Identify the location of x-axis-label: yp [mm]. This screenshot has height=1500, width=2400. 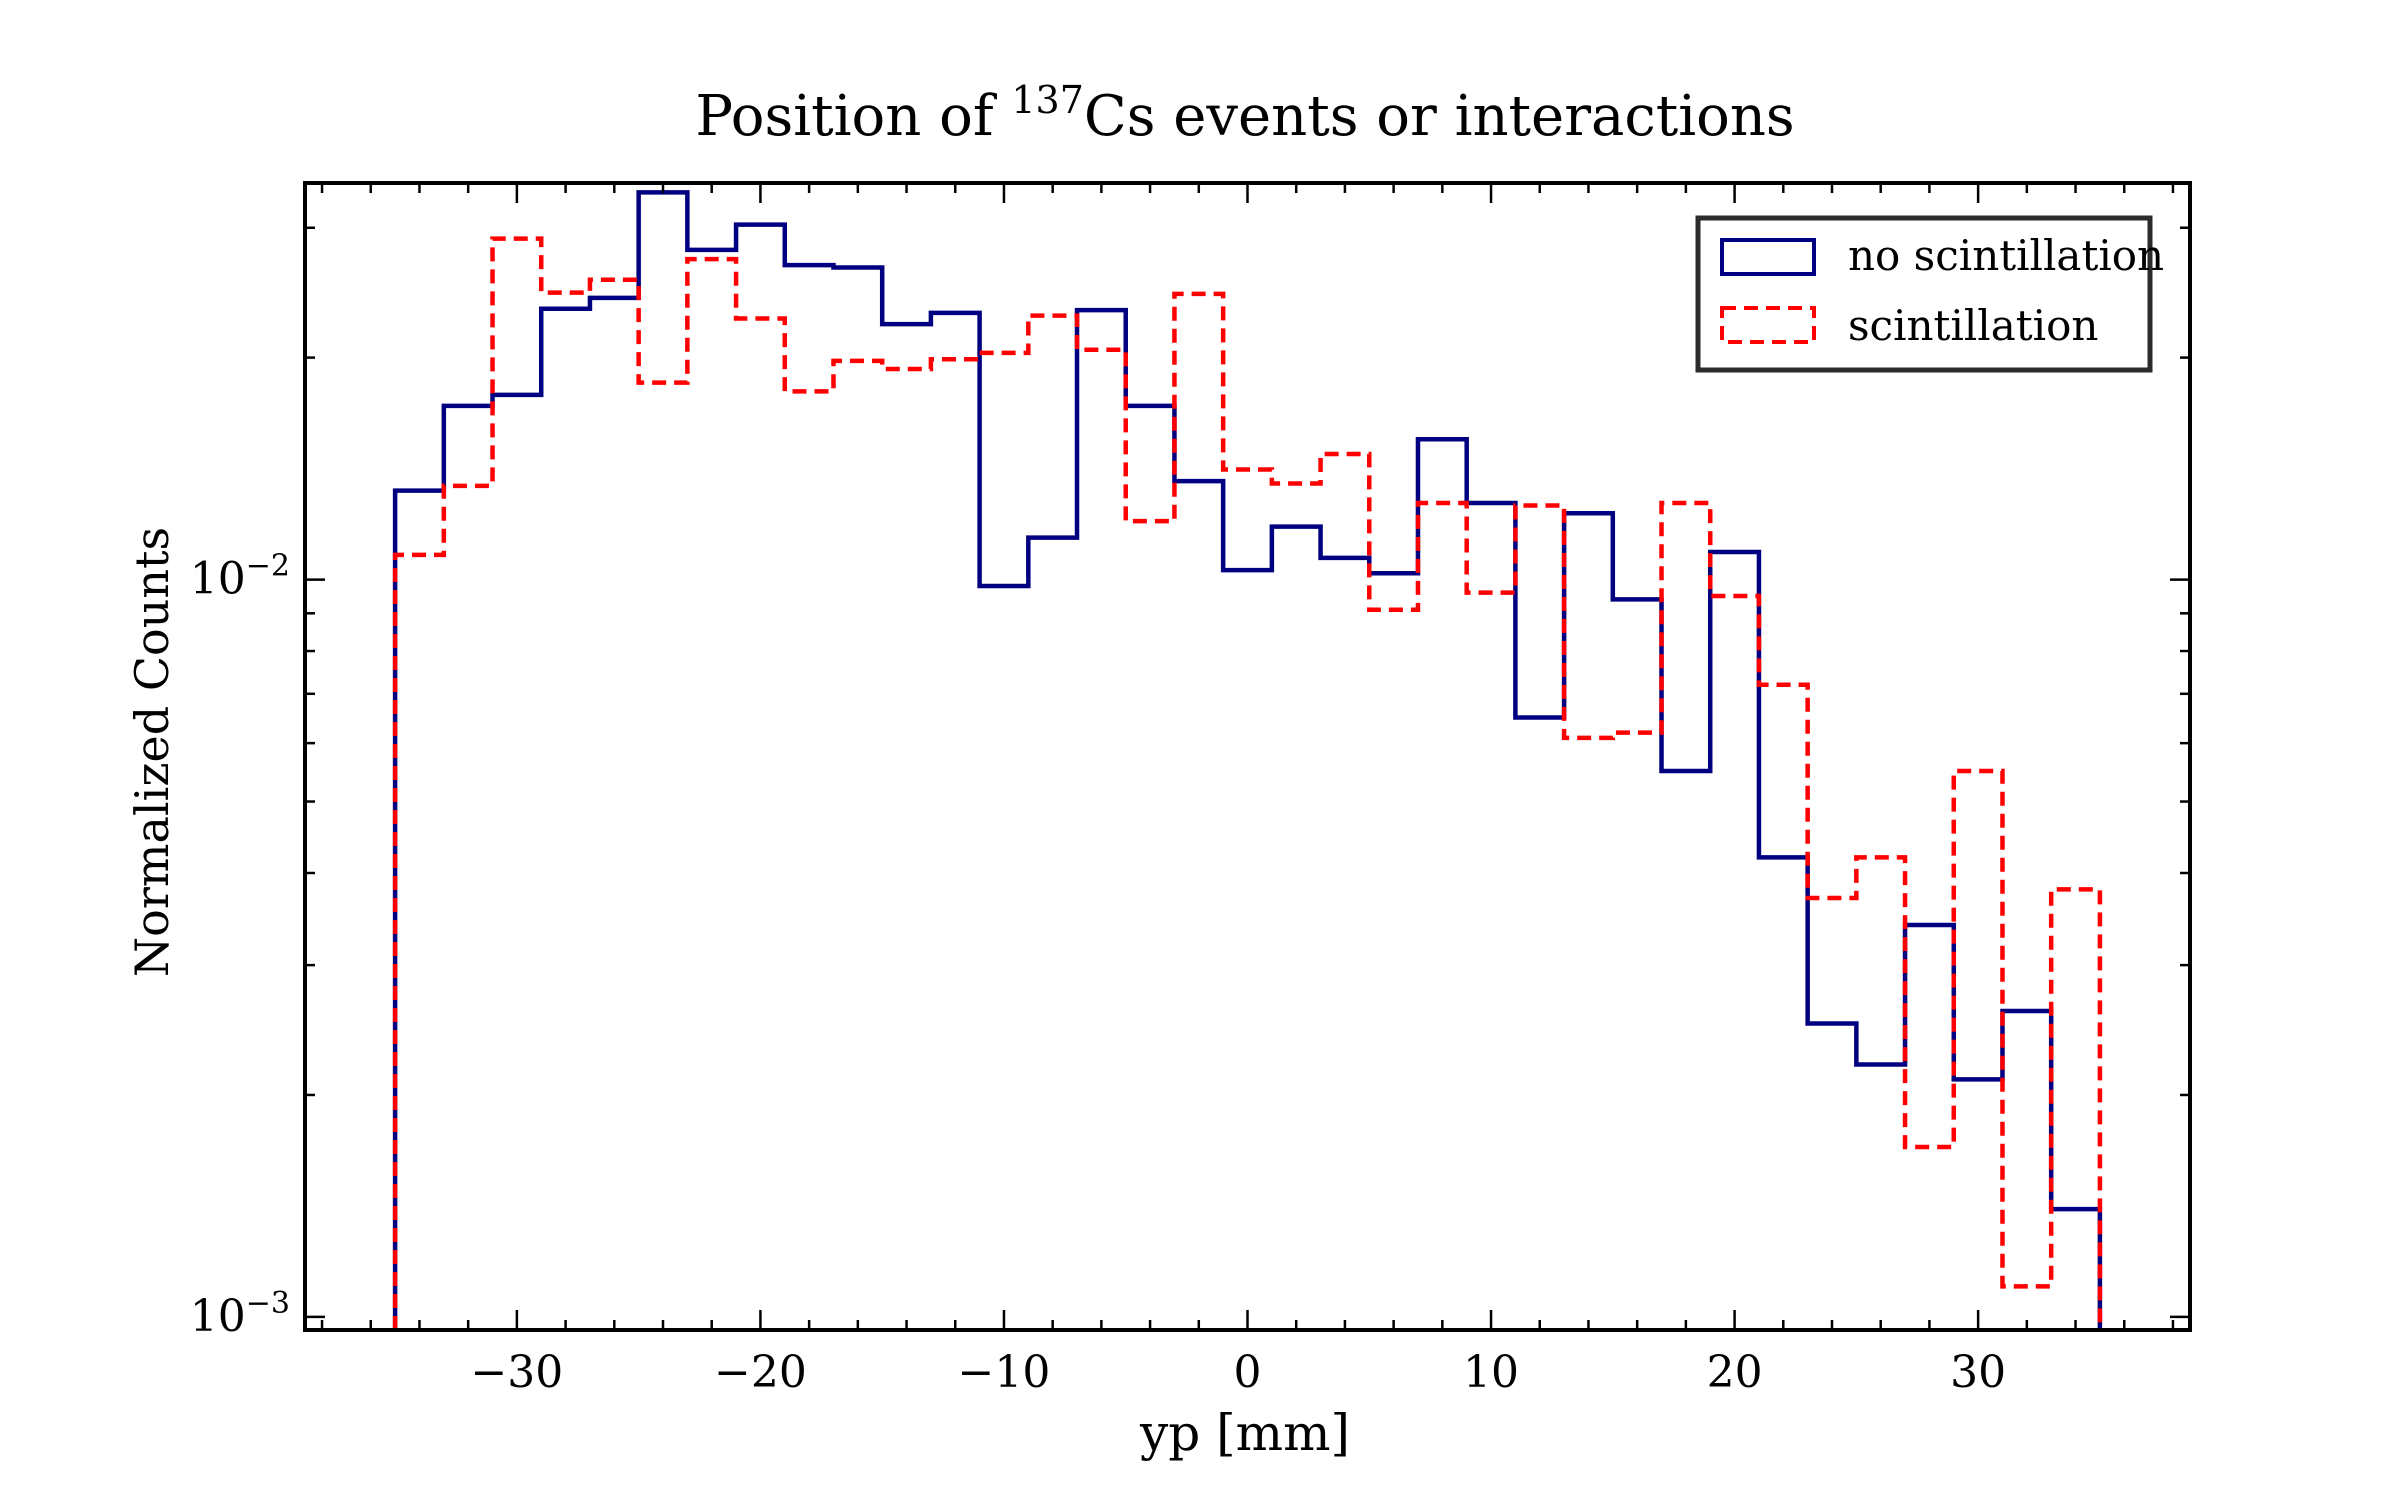
(1244, 1433).